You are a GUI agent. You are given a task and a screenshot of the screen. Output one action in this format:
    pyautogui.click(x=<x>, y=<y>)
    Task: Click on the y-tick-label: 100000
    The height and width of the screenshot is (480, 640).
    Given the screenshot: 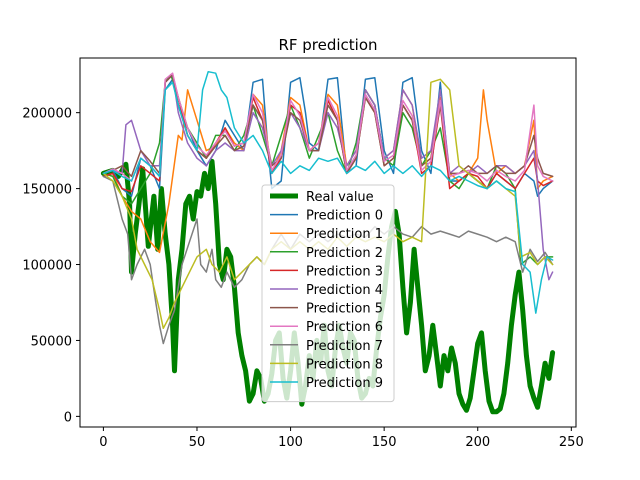 What is the action you would take?
    pyautogui.click(x=47, y=266)
    